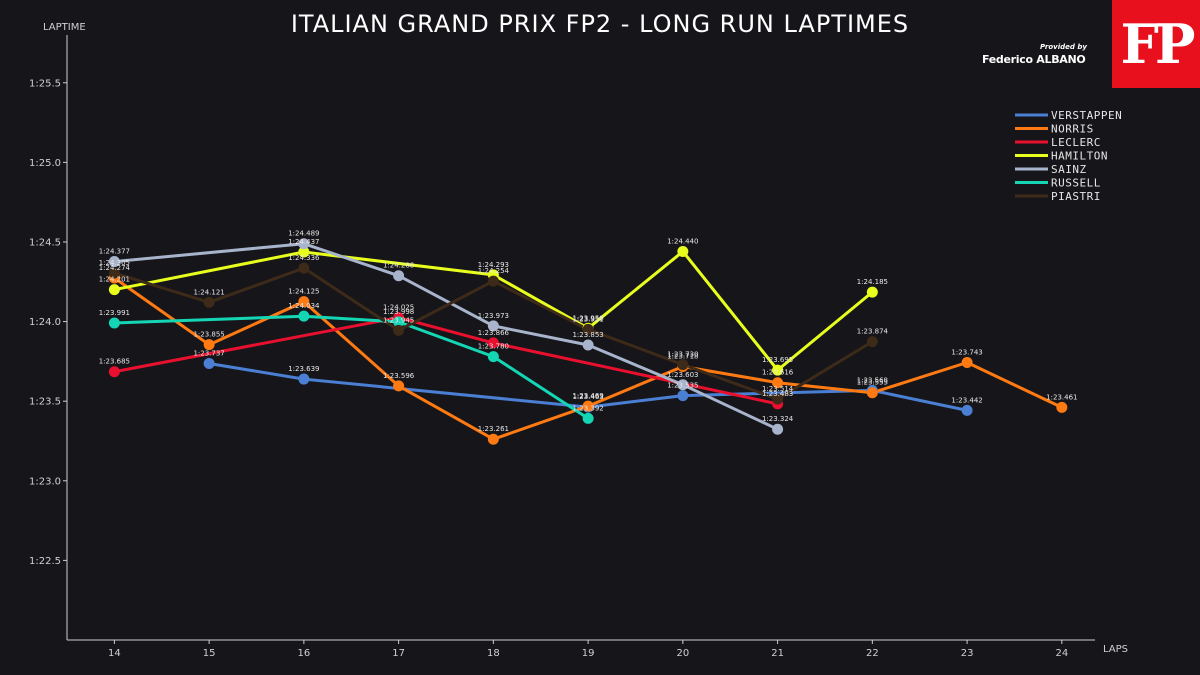  Describe the element at coordinates (45, 561) in the screenshot. I see `y-tick-label: 1:22.5` at that location.